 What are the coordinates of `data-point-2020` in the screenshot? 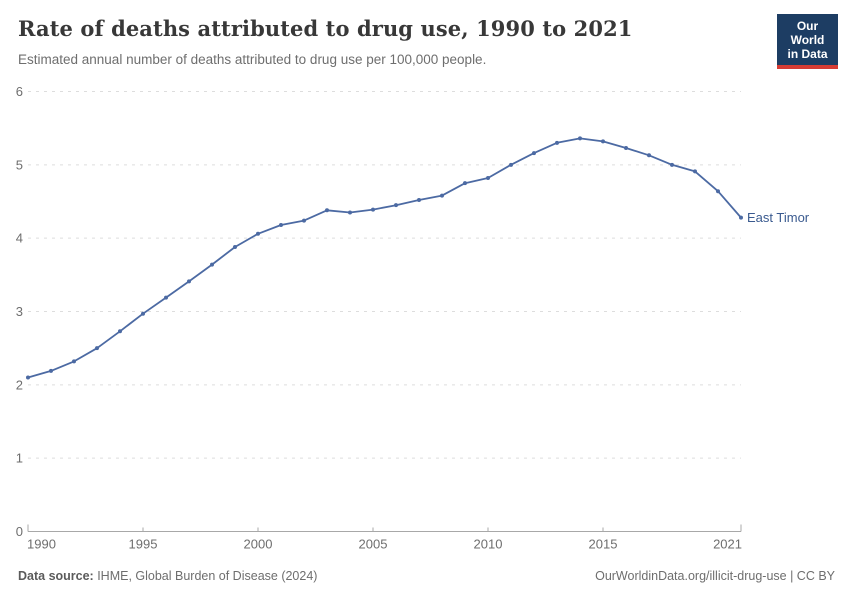 It's located at (718, 191).